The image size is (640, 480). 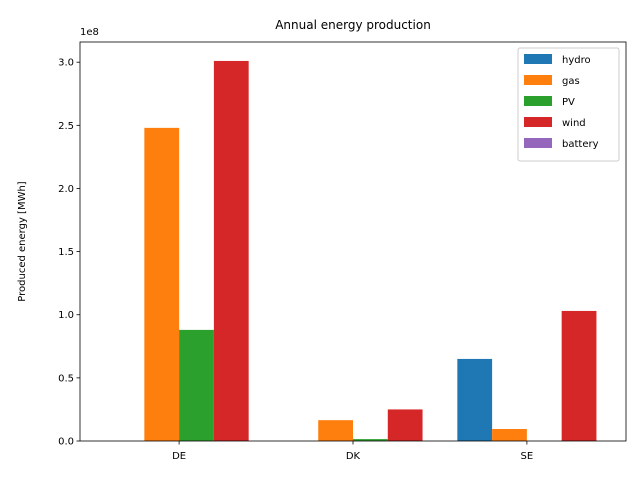 I want to click on y-axis-offset-text: 1e8, so click(x=89, y=32).